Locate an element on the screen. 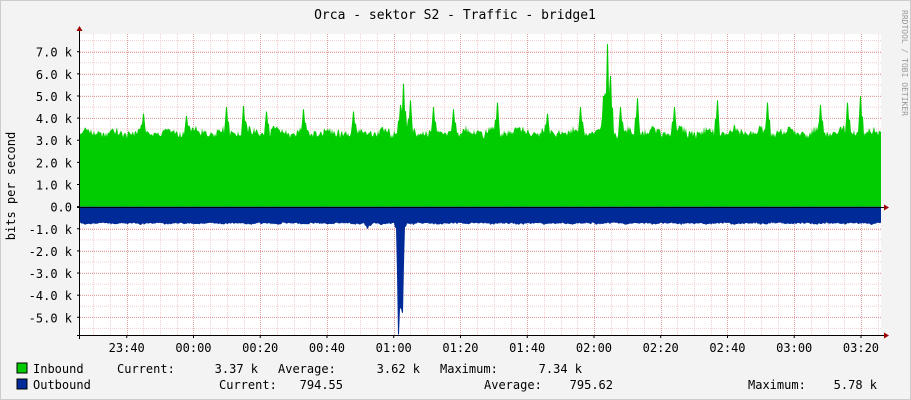  y-tick-label: 6.0 k is located at coordinates (54, 75).